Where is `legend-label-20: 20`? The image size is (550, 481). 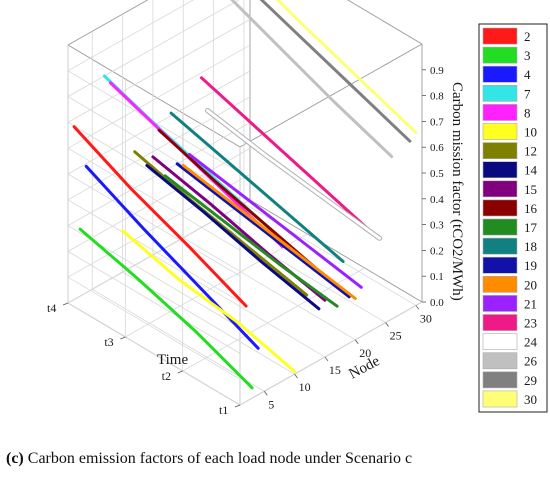
legend-label-20: 20 is located at coordinates (530, 284).